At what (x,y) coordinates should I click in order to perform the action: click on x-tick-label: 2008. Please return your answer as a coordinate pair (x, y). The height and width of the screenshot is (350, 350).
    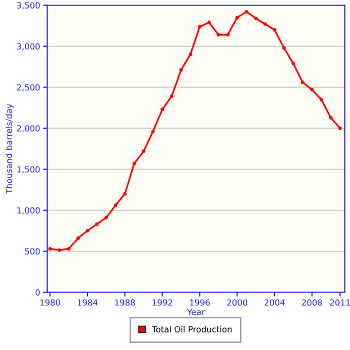
    Looking at the image, I should click on (312, 302).